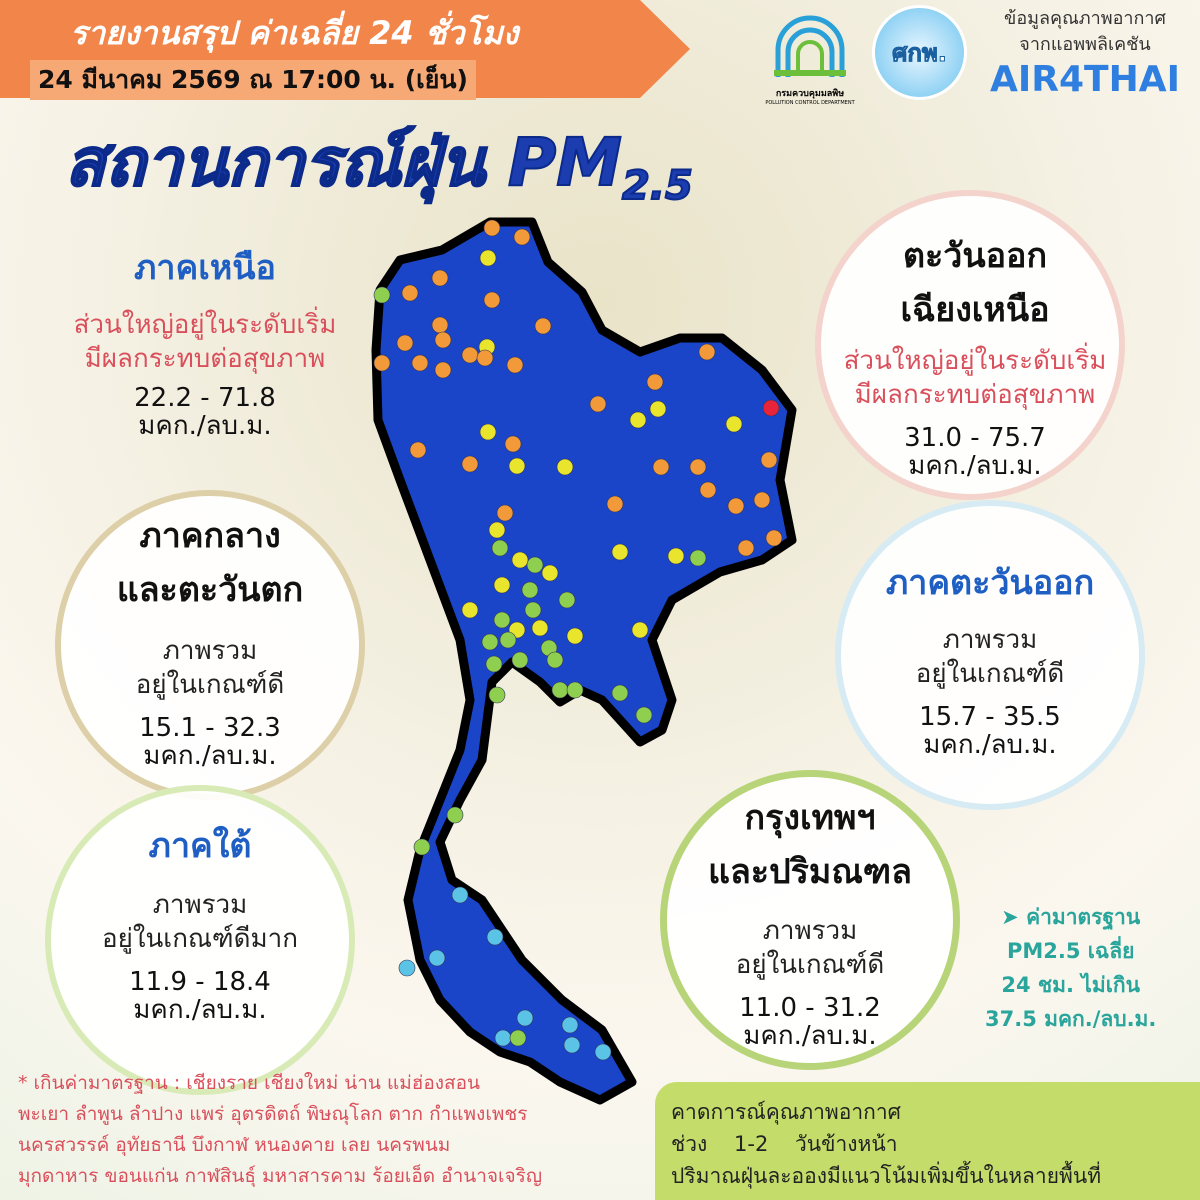 This screenshot has height=1200, width=1200. I want to click on south-region-circle, so click(200, 940).